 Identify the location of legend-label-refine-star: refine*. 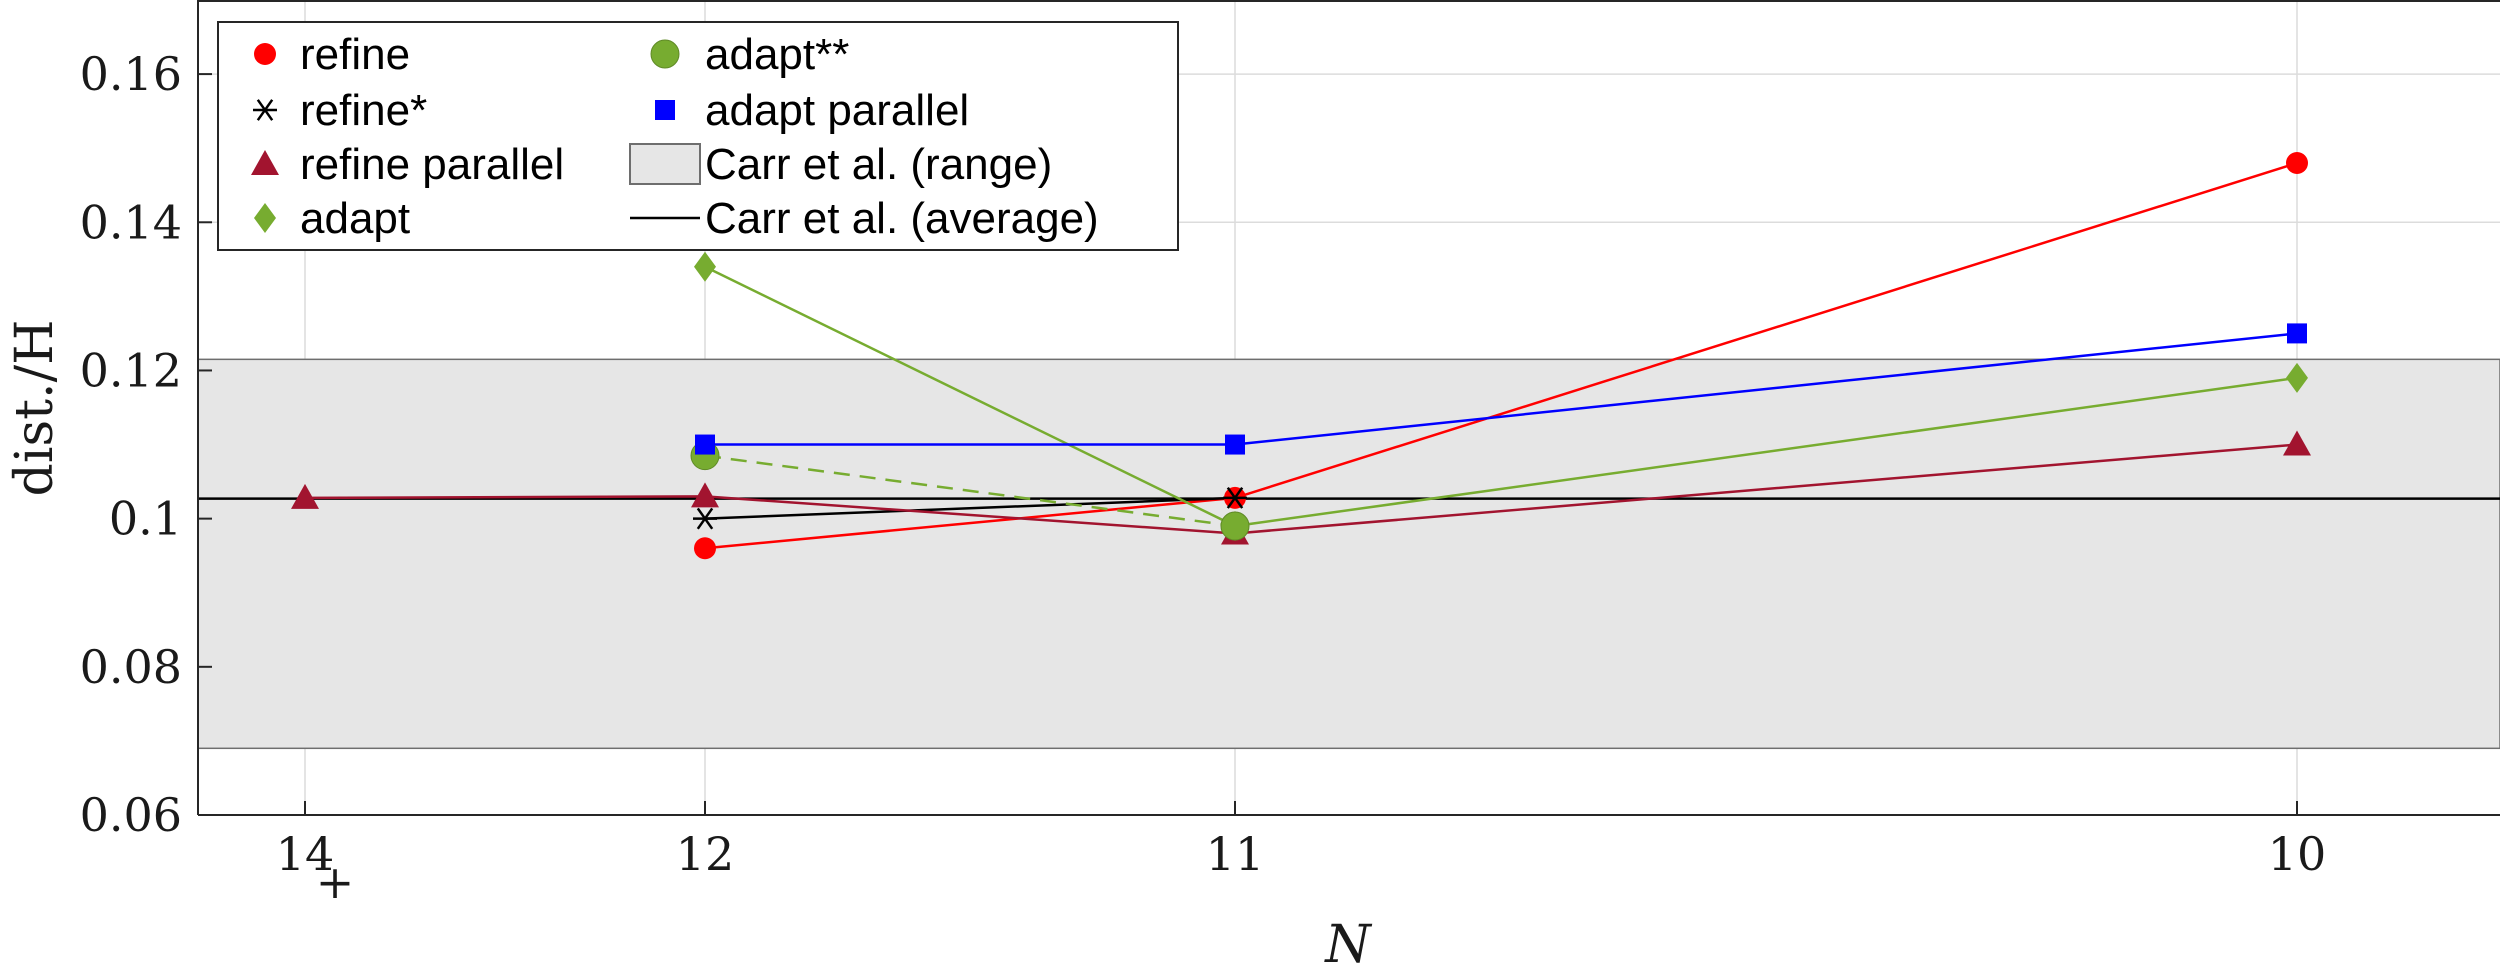
(363, 110).